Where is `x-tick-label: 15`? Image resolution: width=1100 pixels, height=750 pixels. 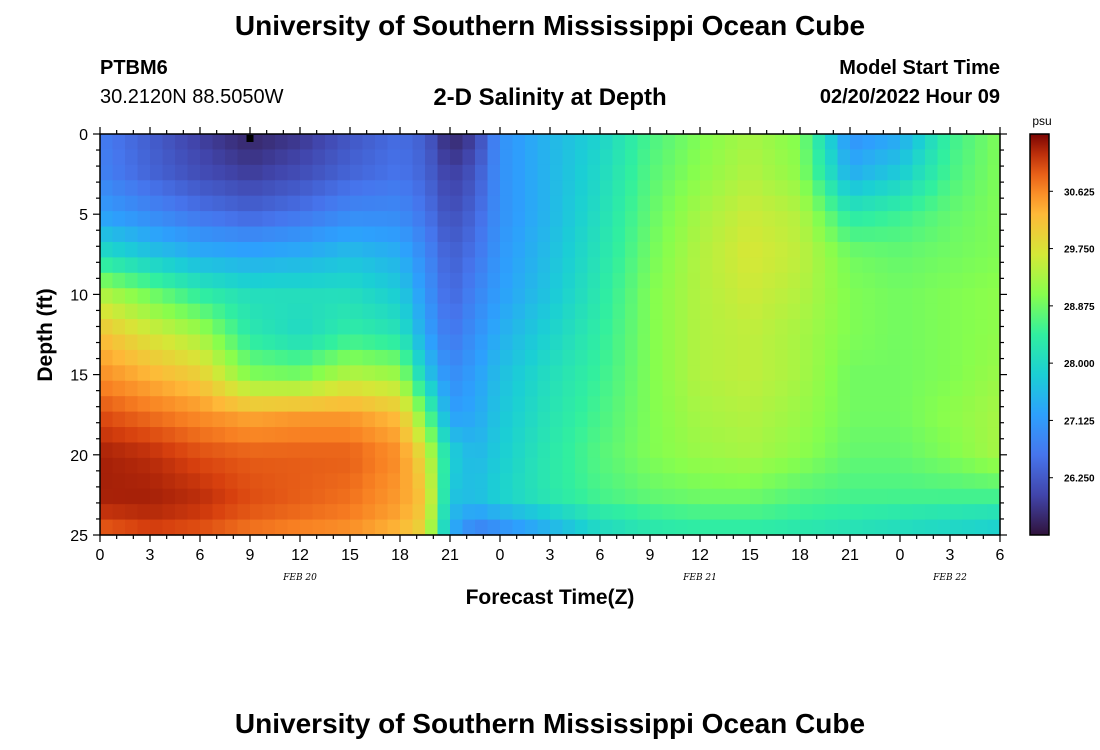
x-tick-label: 15 is located at coordinates (750, 555).